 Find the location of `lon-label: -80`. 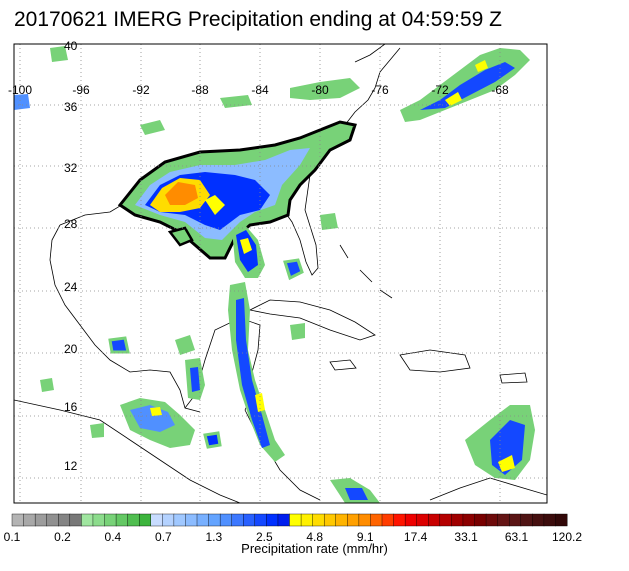

lon-label: -80 is located at coordinates (320, 90).